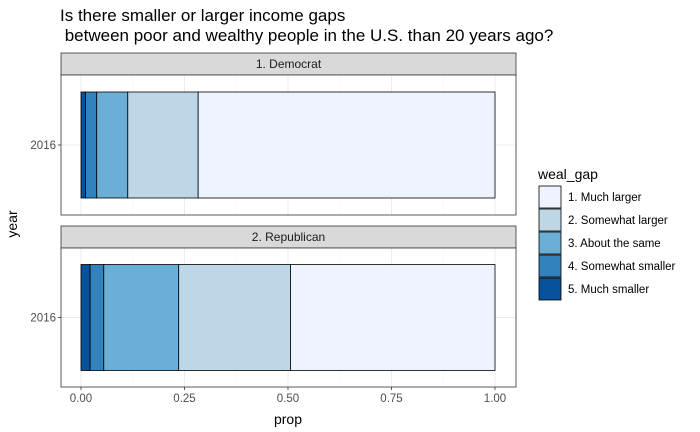 The height and width of the screenshot is (432, 700). What do you see at coordinates (288, 399) in the screenshot?
I see `x-tick-label: 0.50` at bounding box center [288, 399].